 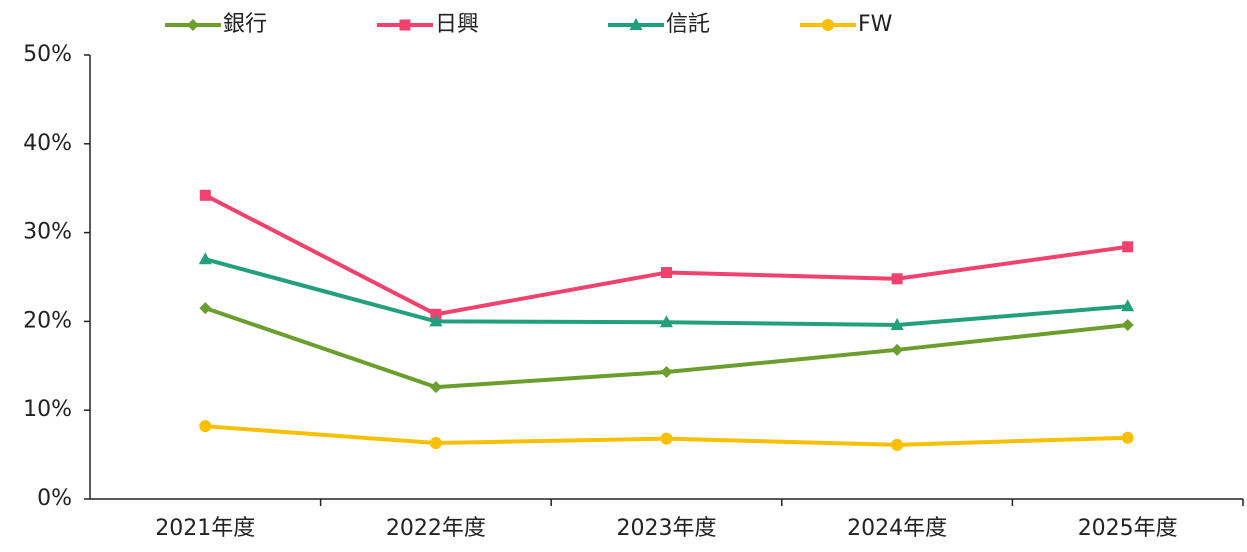 I want to click on y-tick-label: 0%, so click(x=54, y=498).